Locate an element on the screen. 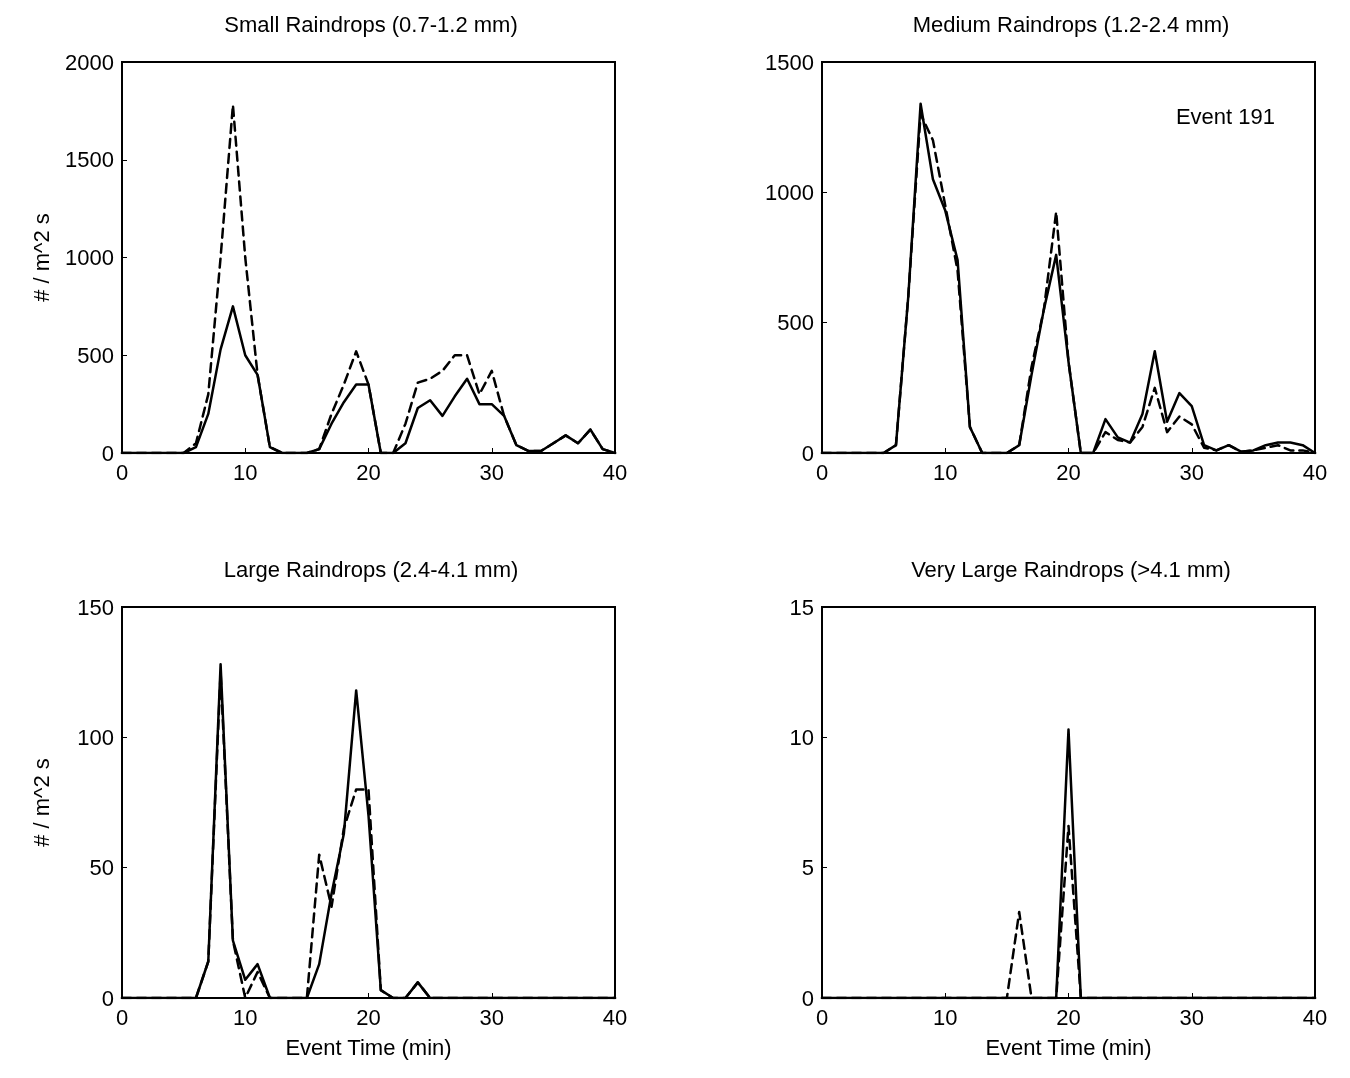 This screenshot has width=1350, height=1078. y-tick-label: 2000 is located at coordinates (89, 62).